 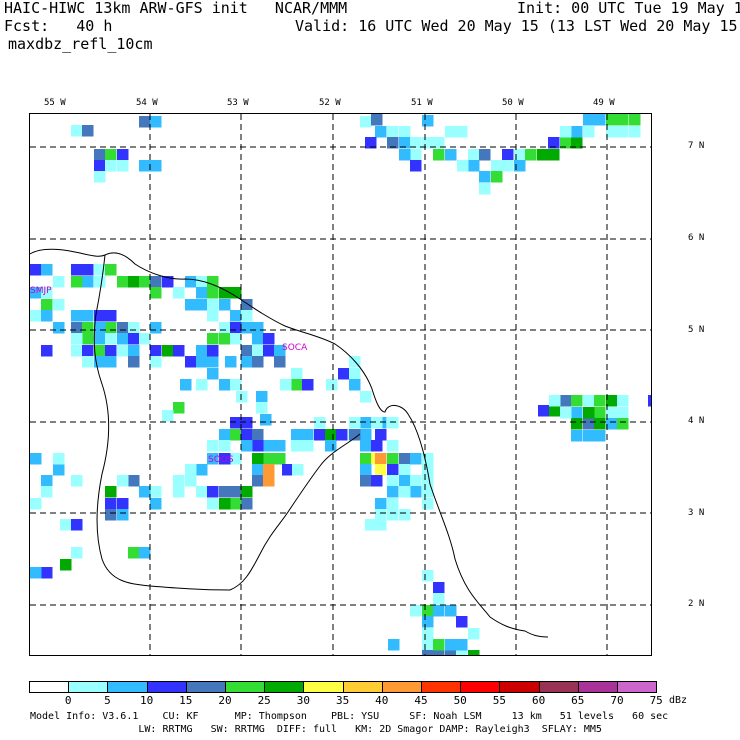 I want to click on field-name: maxdbz_refl_10cm, so click(x=80, y=44).